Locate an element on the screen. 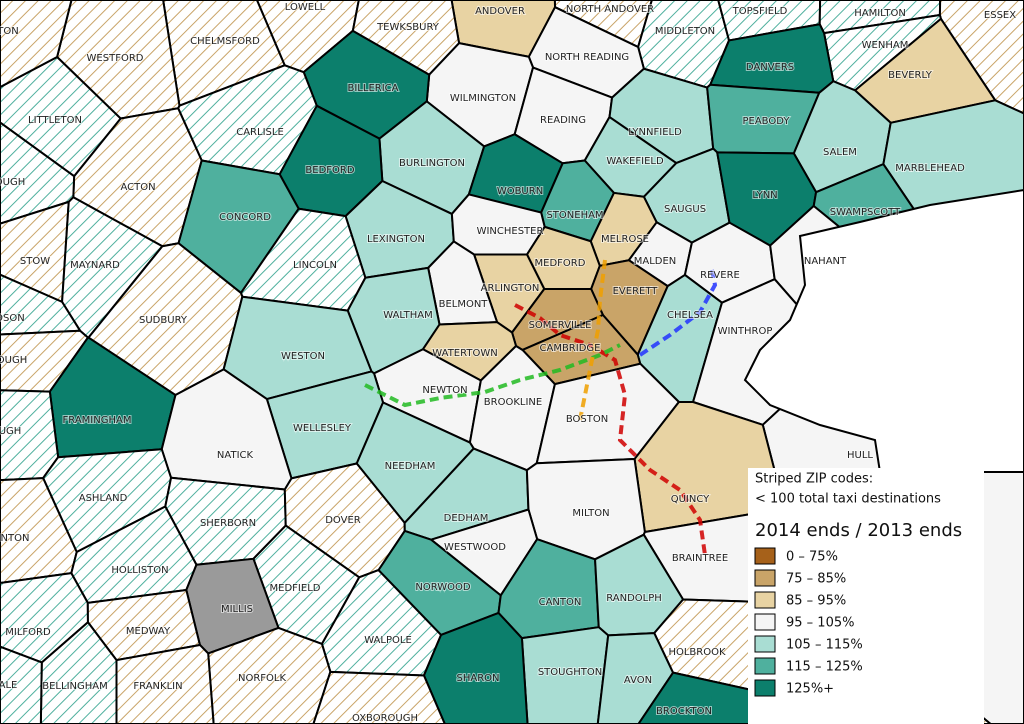 The width and height of the screenshot is (1024, 724). town-label: DEDHAM is located at coordinates (466, 518).